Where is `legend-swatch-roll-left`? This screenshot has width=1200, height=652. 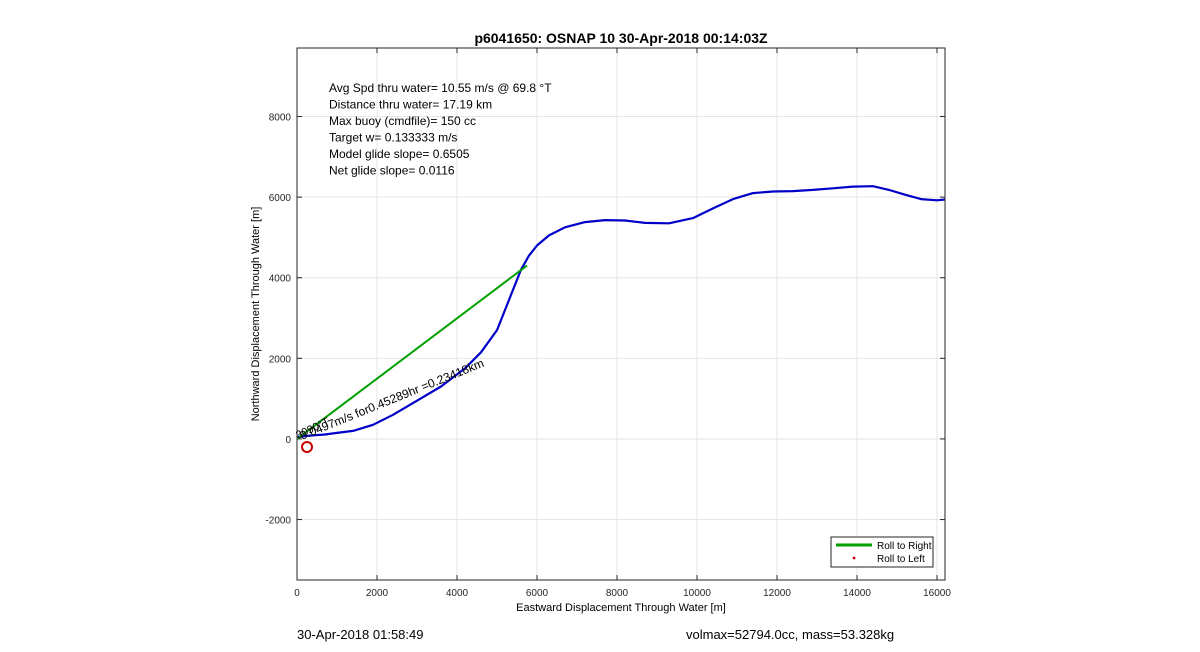 legend-swatch-roll-left is located at coordinates (854, 558).